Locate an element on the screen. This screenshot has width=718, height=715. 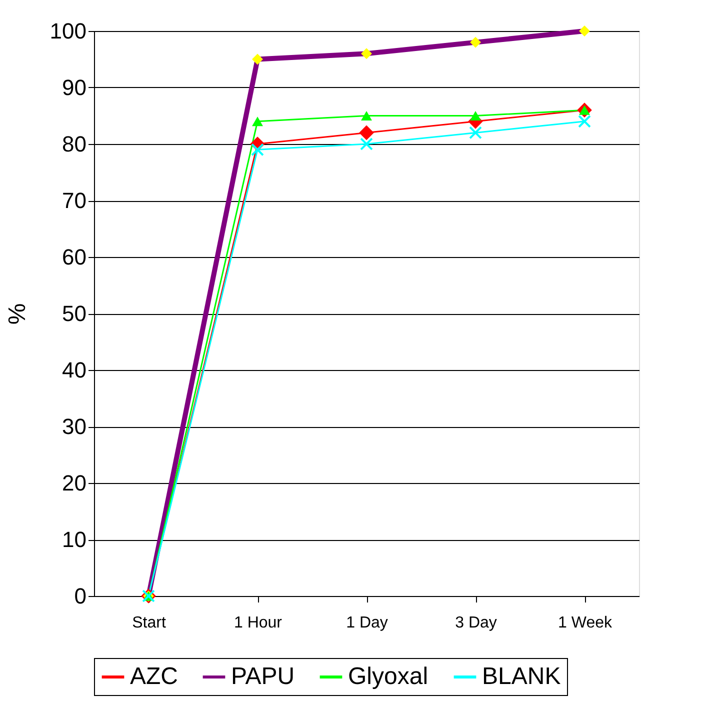
x-tick-label: 1 Week is located at coordinates (585, 623).